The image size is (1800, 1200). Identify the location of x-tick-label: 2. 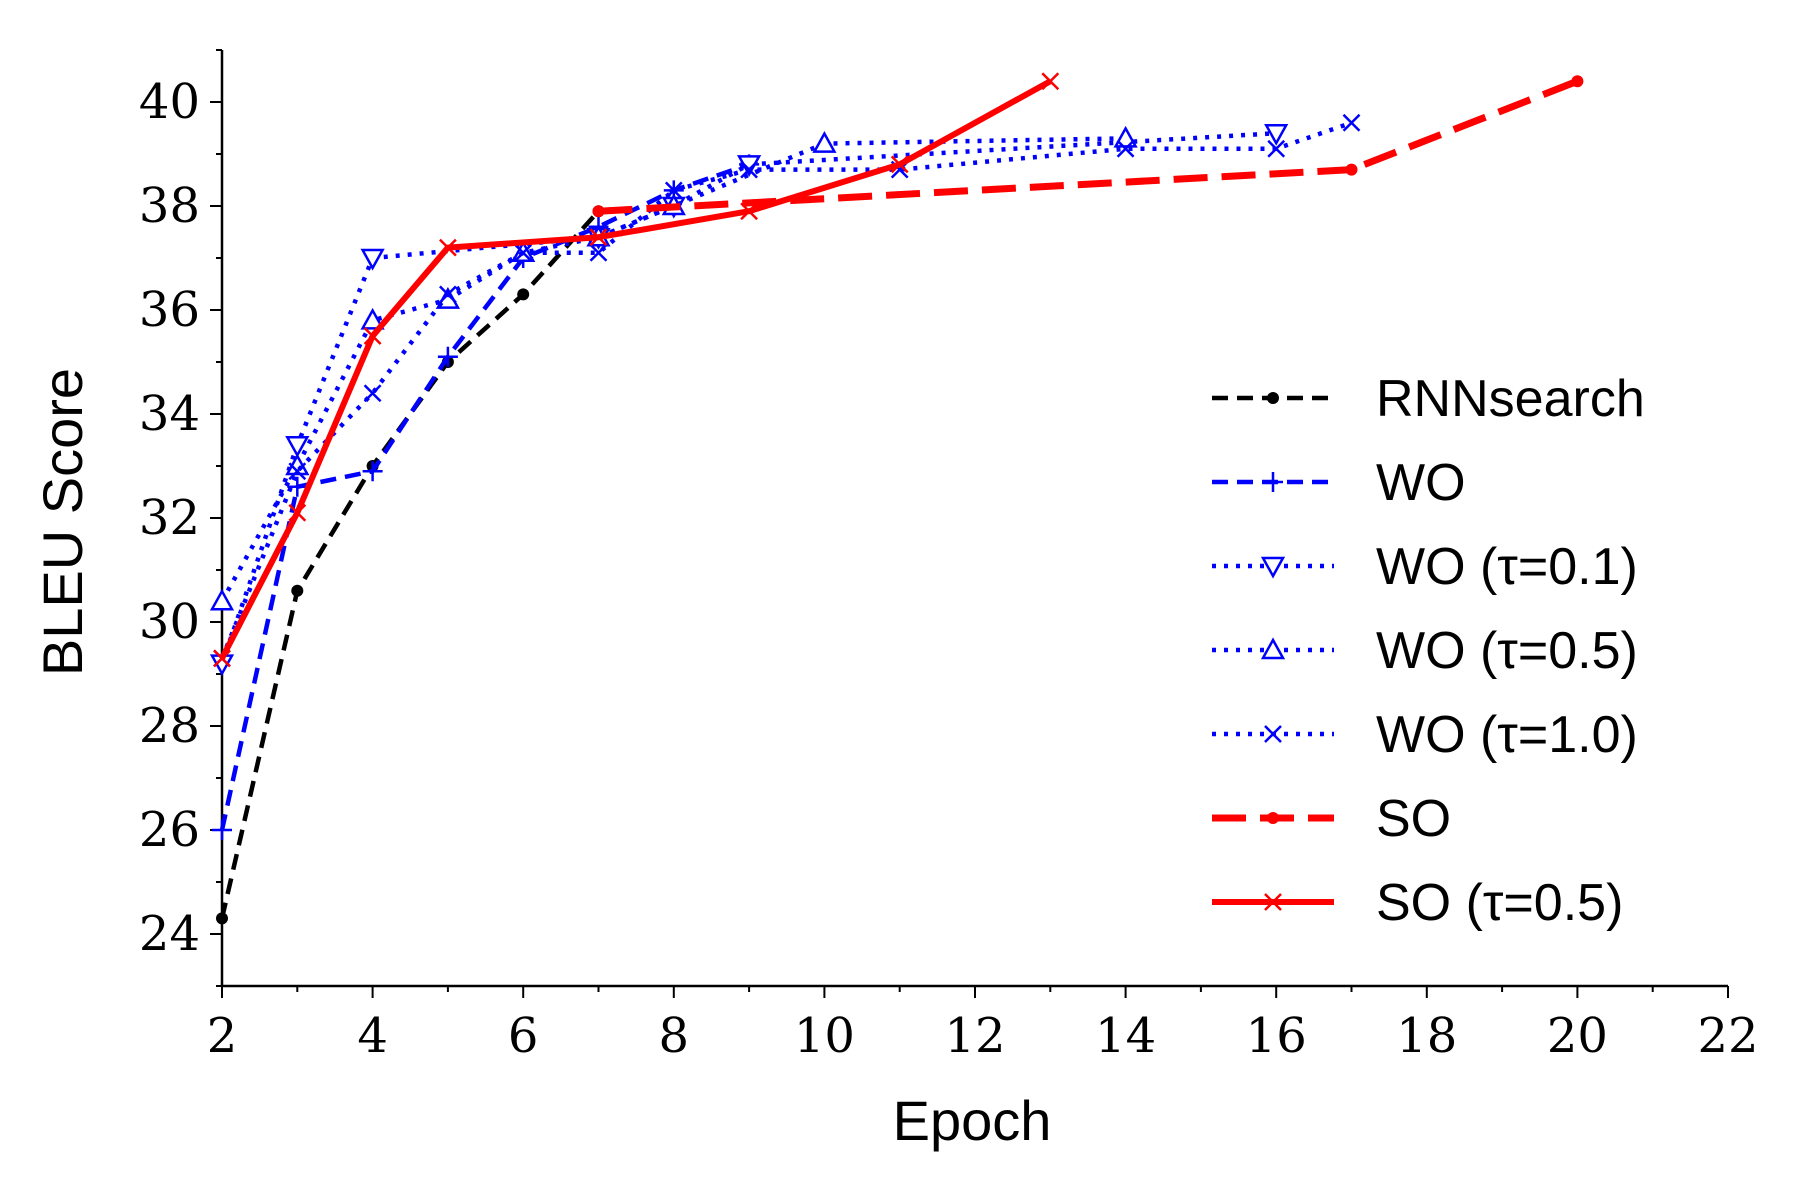
(222, 1036).